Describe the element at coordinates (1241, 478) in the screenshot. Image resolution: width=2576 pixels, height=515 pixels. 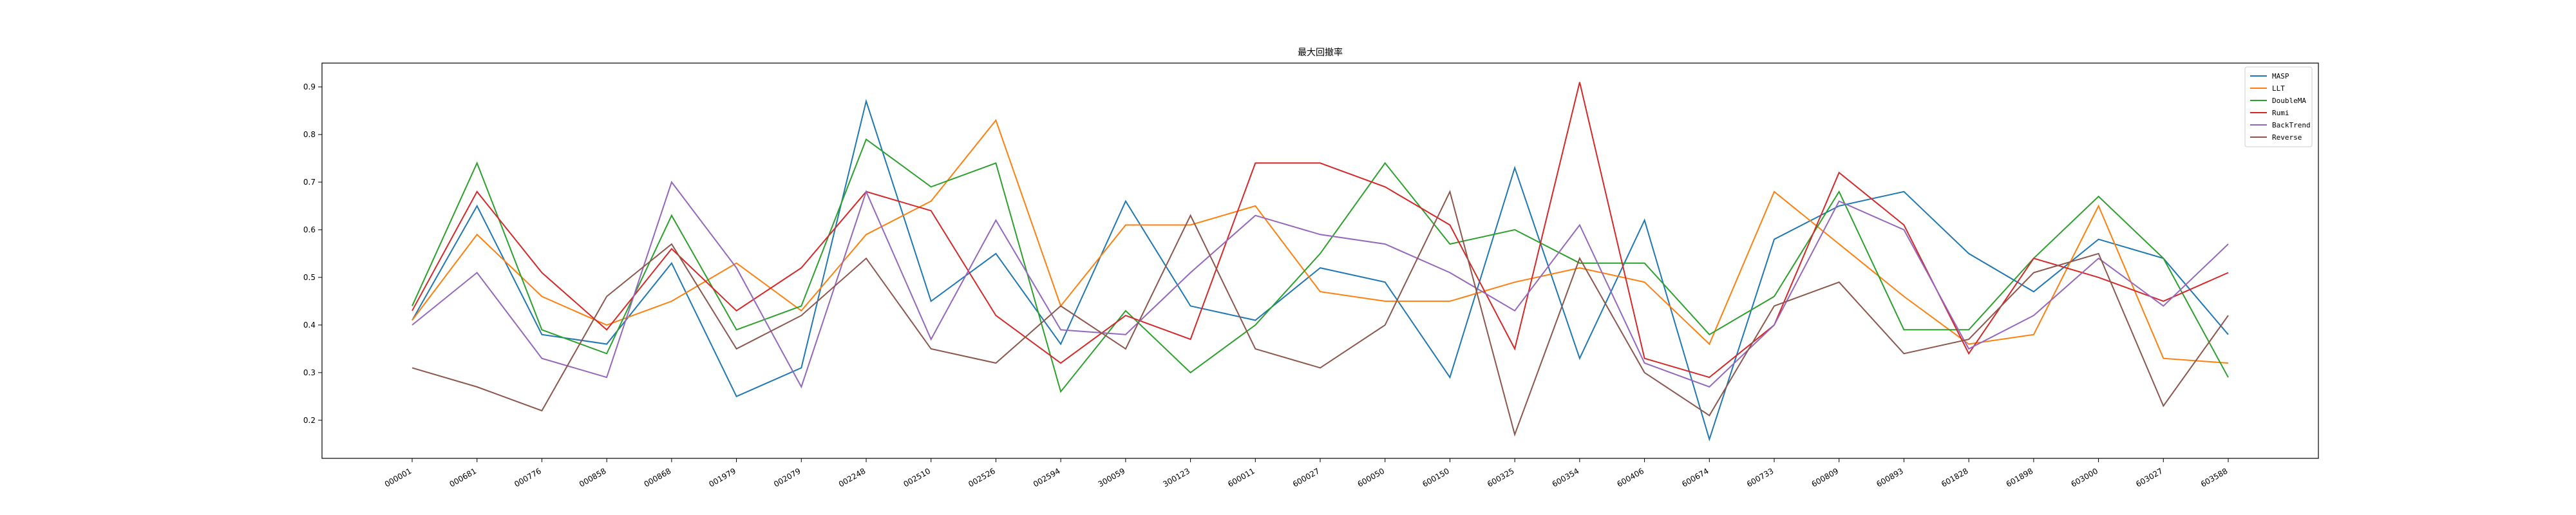
I see `x-tick-label: 600011` at that location.